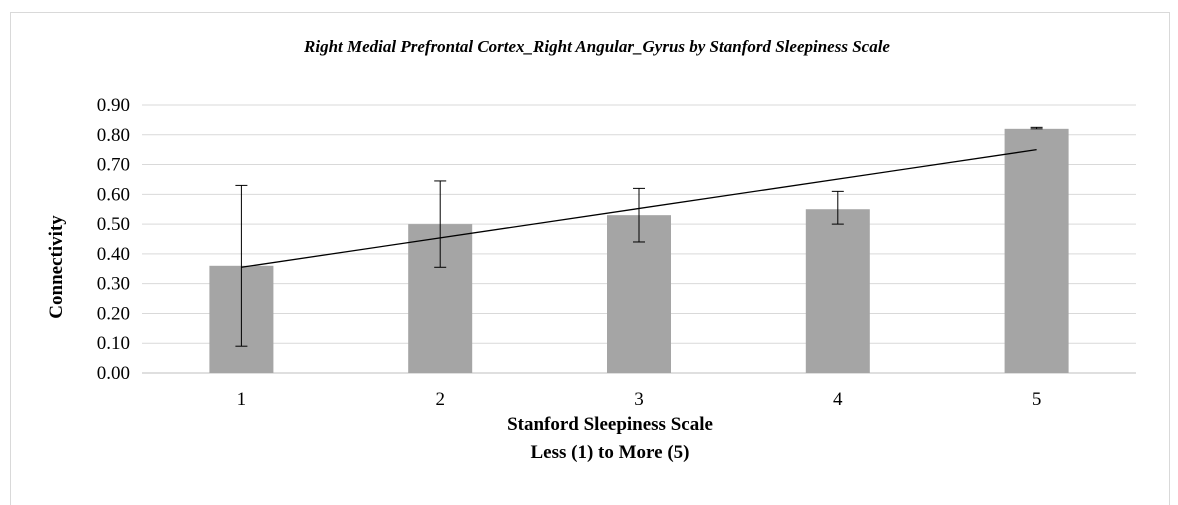  What do you see at coordinates (113, 135) in the screenshot?
I see `y-tick-label: 0.80` at bounding box center [113, 135].